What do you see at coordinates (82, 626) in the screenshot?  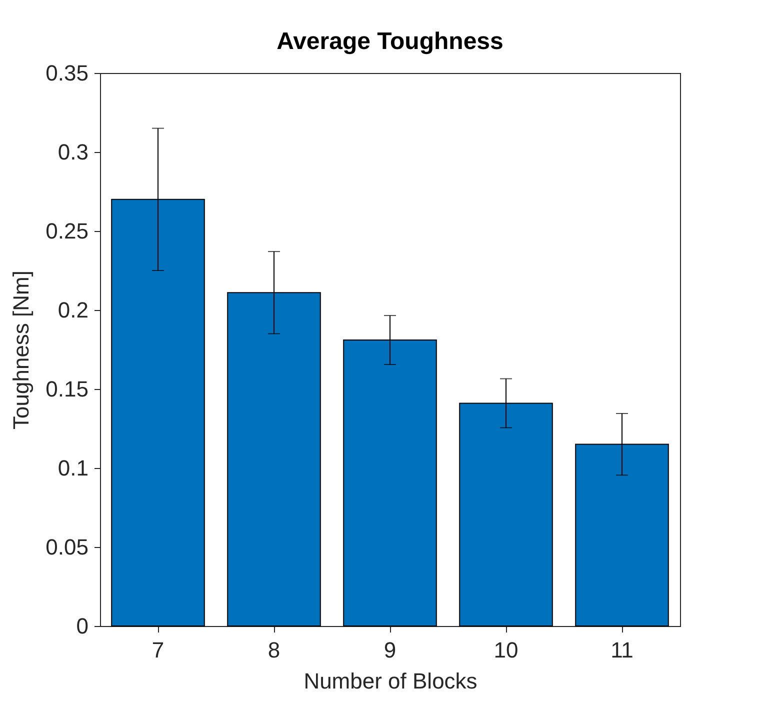 I see `y-tick-label: 0` at bounding box center [82, 626].